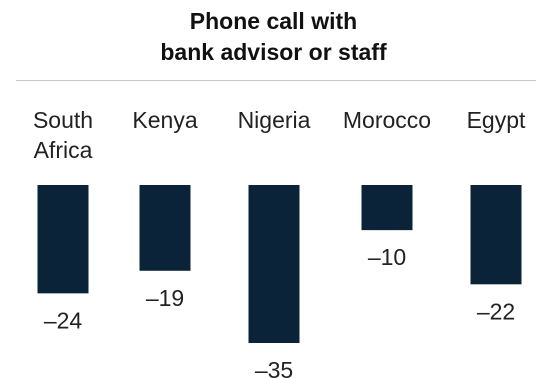 This screenshot has width=547, height=378. What do you see at coordinates (164, 120) in the screenshot?
I see `category-label-1: Kenya` at bounding box center [164, 120].